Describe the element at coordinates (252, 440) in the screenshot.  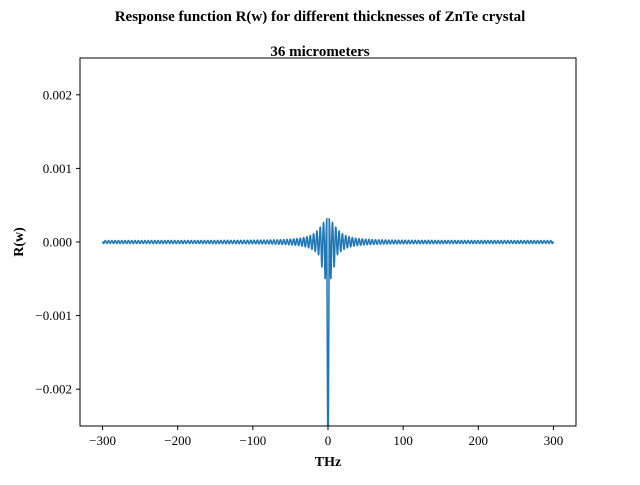
I see `x-tick-label: −100` at that location.